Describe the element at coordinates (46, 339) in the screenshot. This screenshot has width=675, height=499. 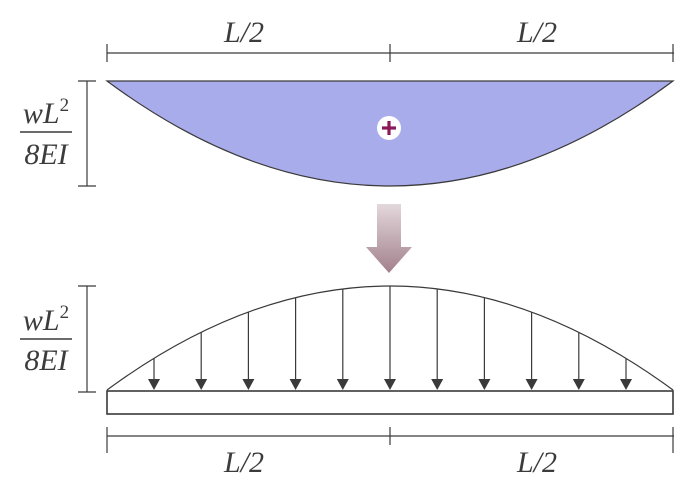
I see `bottom-height-fraction: wL2 8EI` at that location.